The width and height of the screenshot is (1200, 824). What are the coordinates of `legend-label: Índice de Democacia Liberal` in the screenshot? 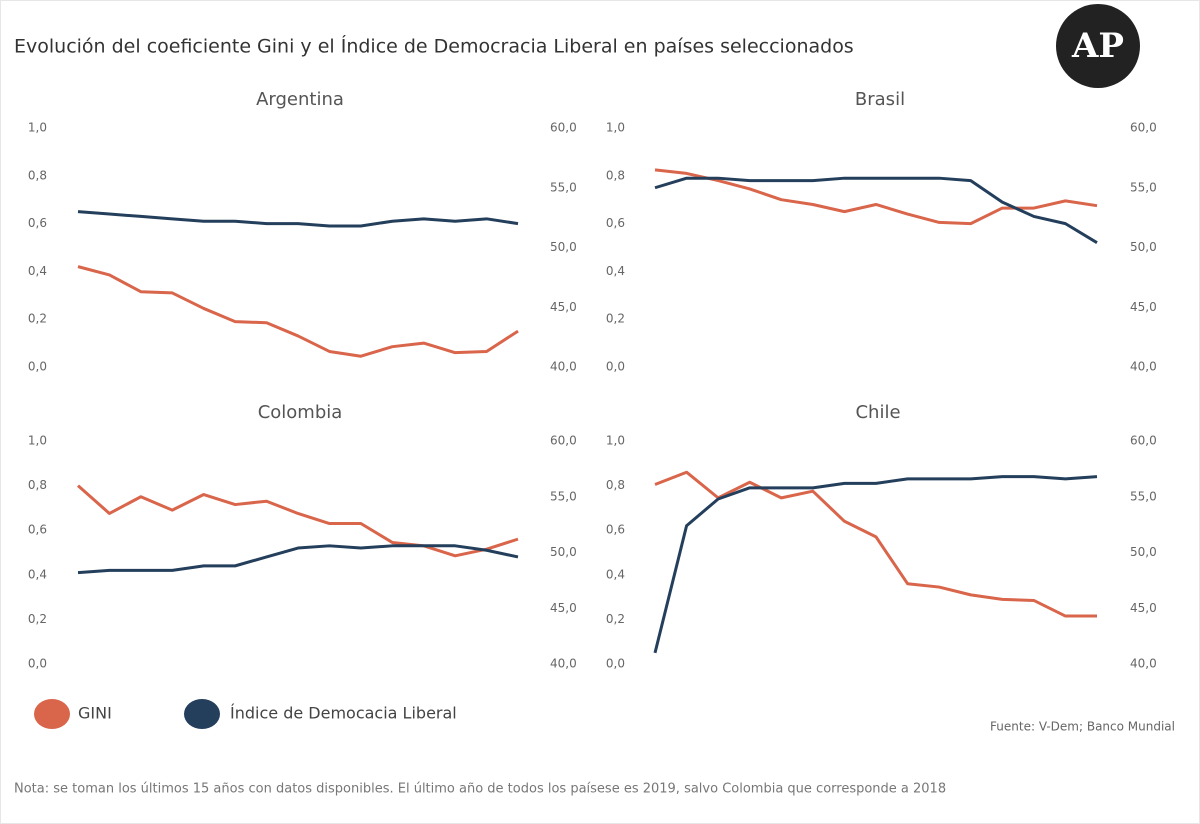 It's located at (343, 713).